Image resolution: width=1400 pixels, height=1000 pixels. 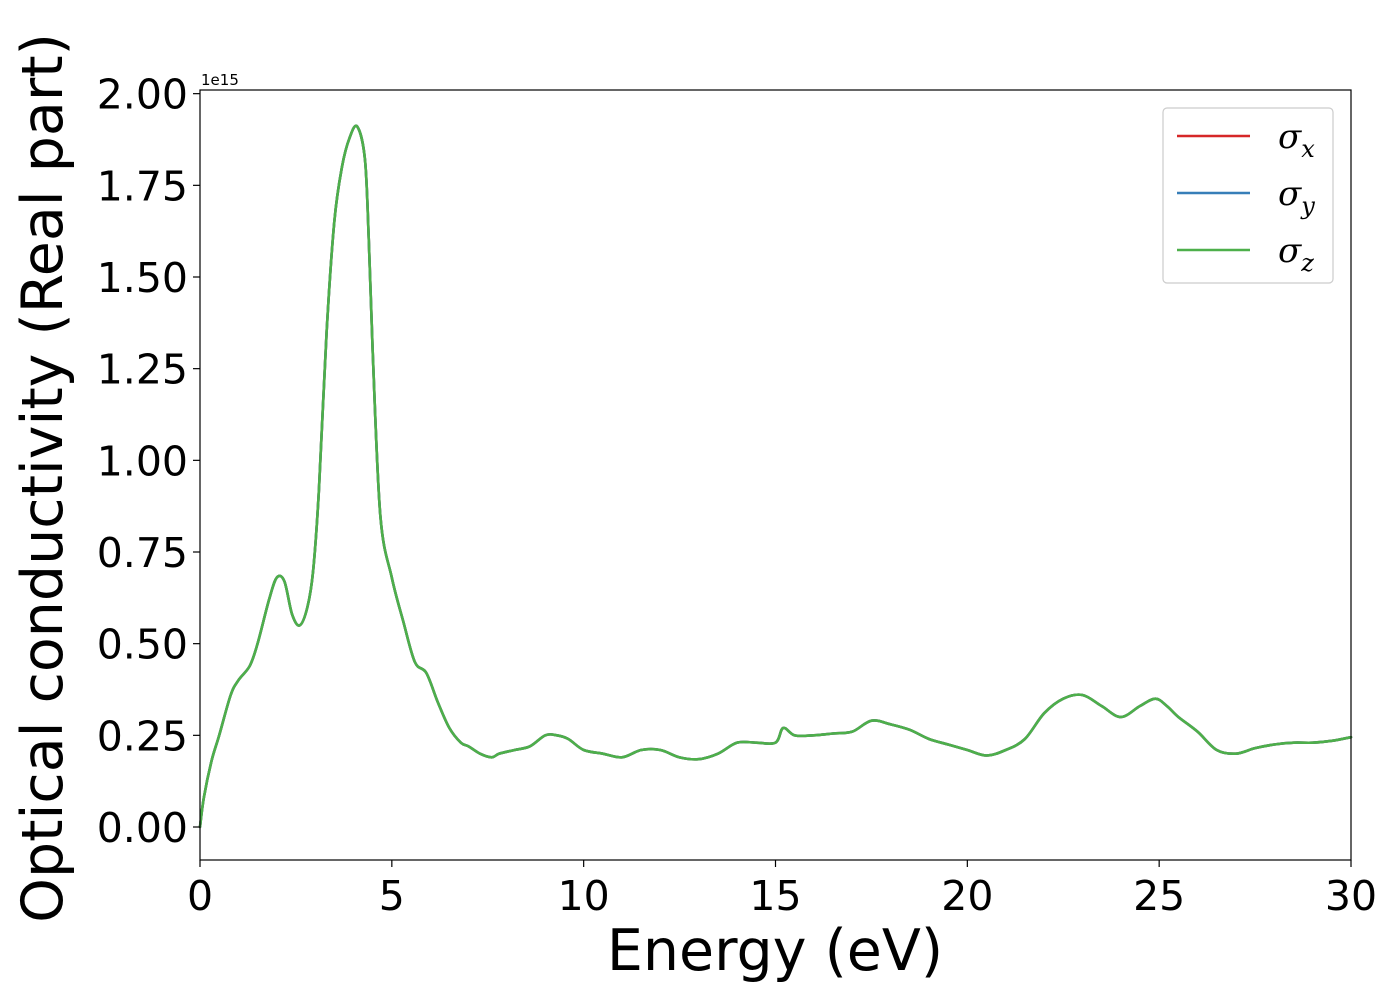 I want to click on legend-label: σx, so click(x=1296, y=140).